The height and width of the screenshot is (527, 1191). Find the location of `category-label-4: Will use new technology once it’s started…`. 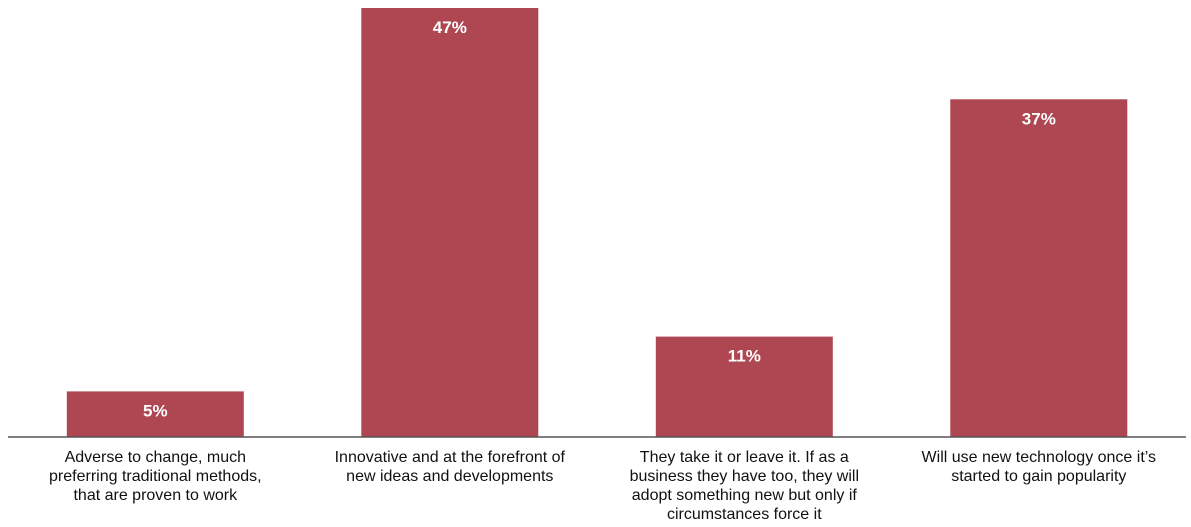

category-label-4: Will use new technology once it’s started… is located at coordinates (1039, 467).